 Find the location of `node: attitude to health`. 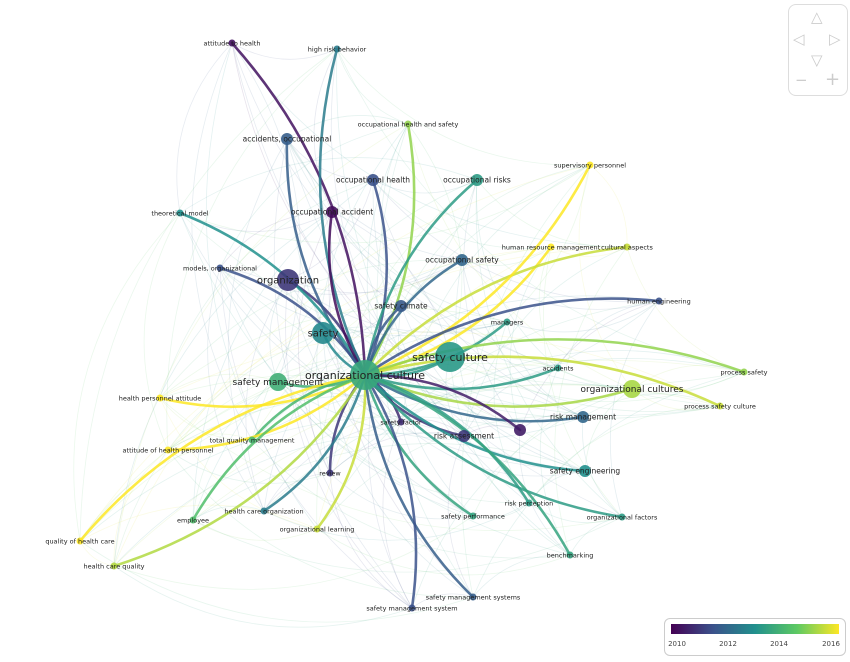

node: attitude to health is located at coordinates (232, 43).